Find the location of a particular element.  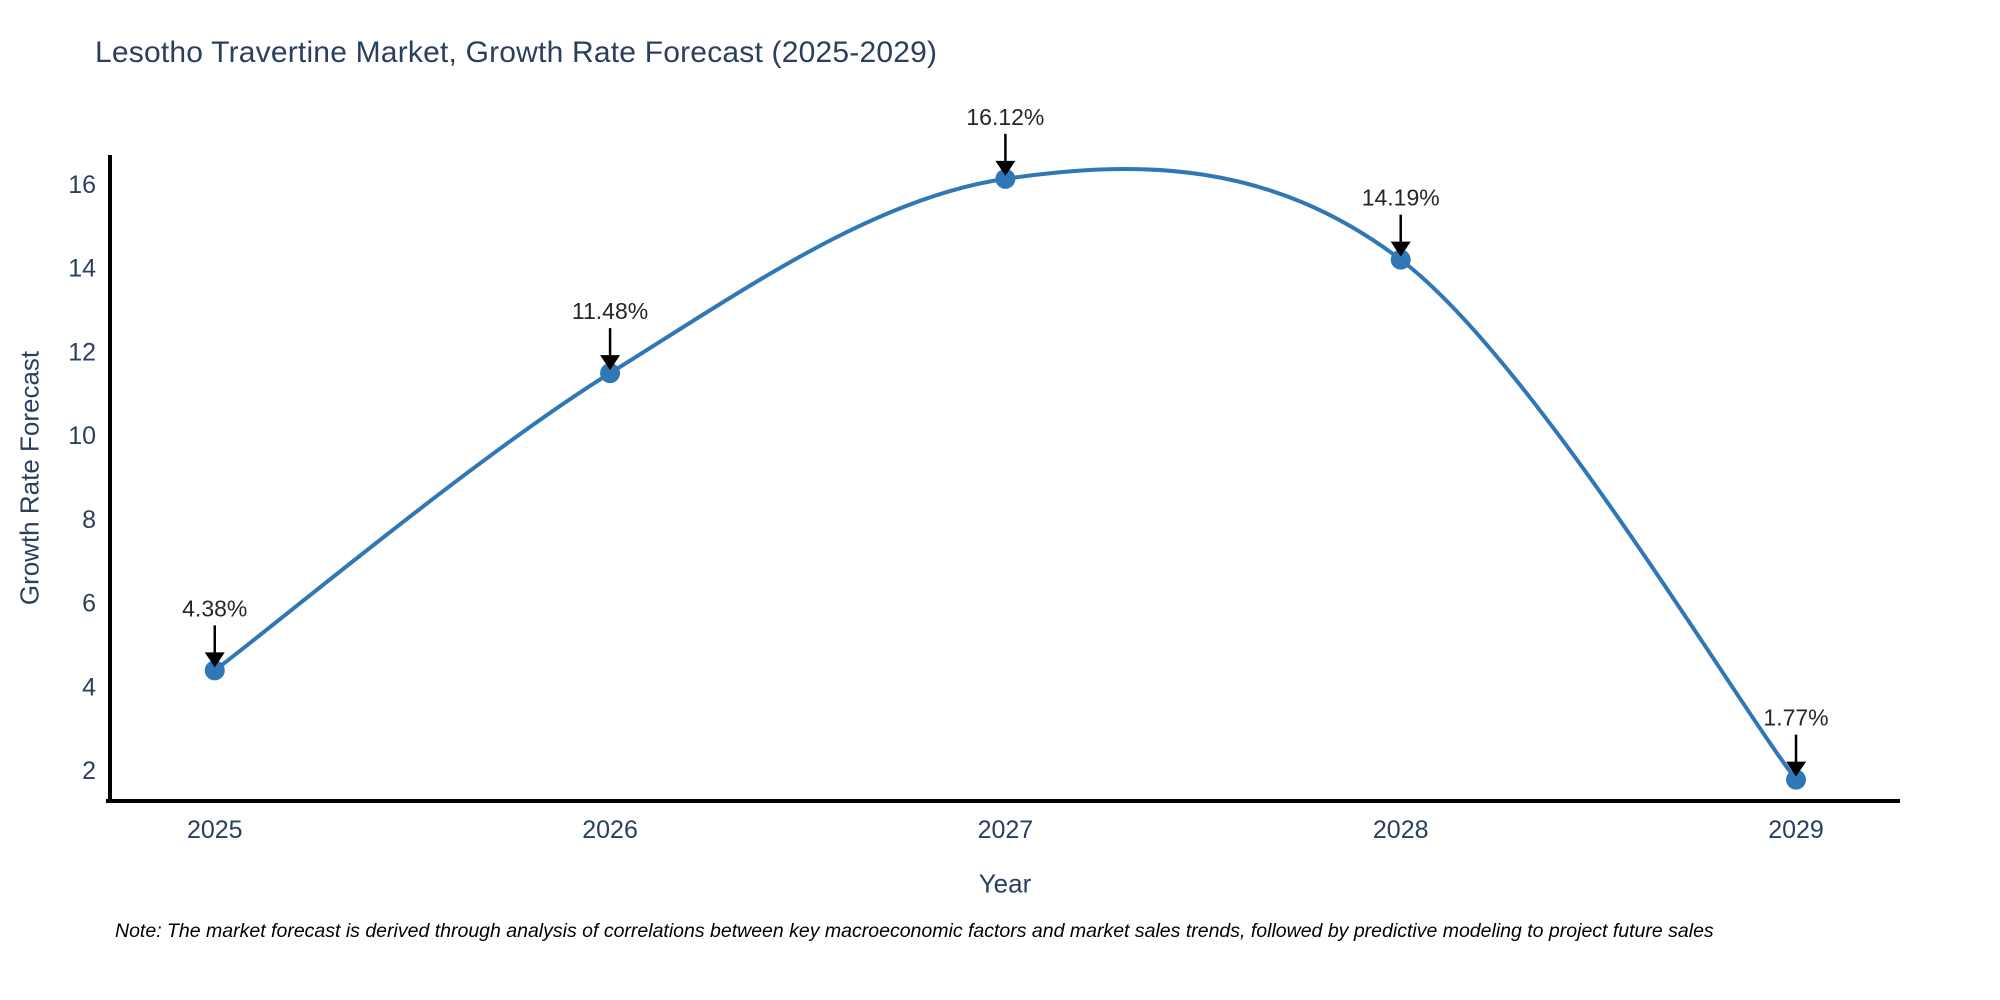

point-value-annotation: 4.38% is located at coordinates (214, 608).